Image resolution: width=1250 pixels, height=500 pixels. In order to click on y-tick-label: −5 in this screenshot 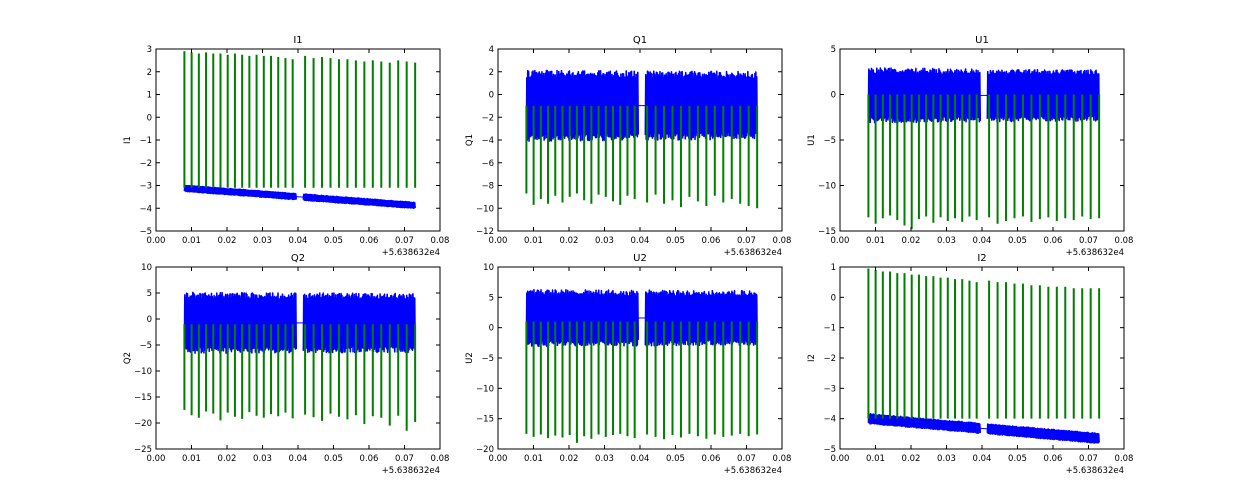, I will do `click(829, 141)`.